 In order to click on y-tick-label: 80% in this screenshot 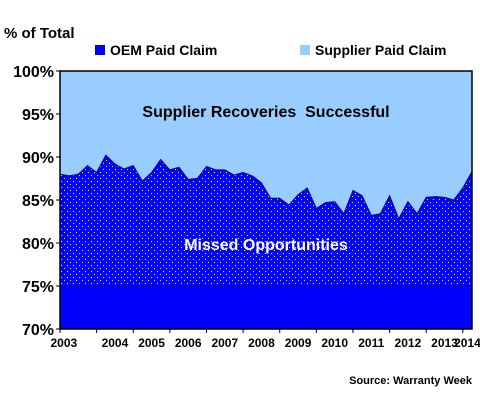, I will do `click(38, 244)`.